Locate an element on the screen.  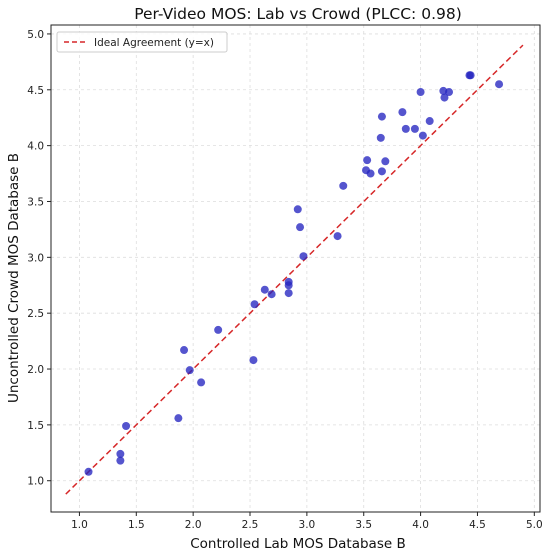
y-tick-label: 1.5 is located at coordinates (35, 426).